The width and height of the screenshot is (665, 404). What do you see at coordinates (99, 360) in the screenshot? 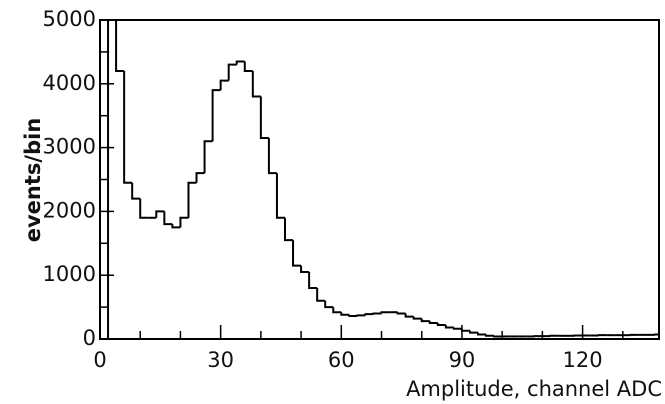
I see `x-tick-label: 0` at bounding box center [99, 360].